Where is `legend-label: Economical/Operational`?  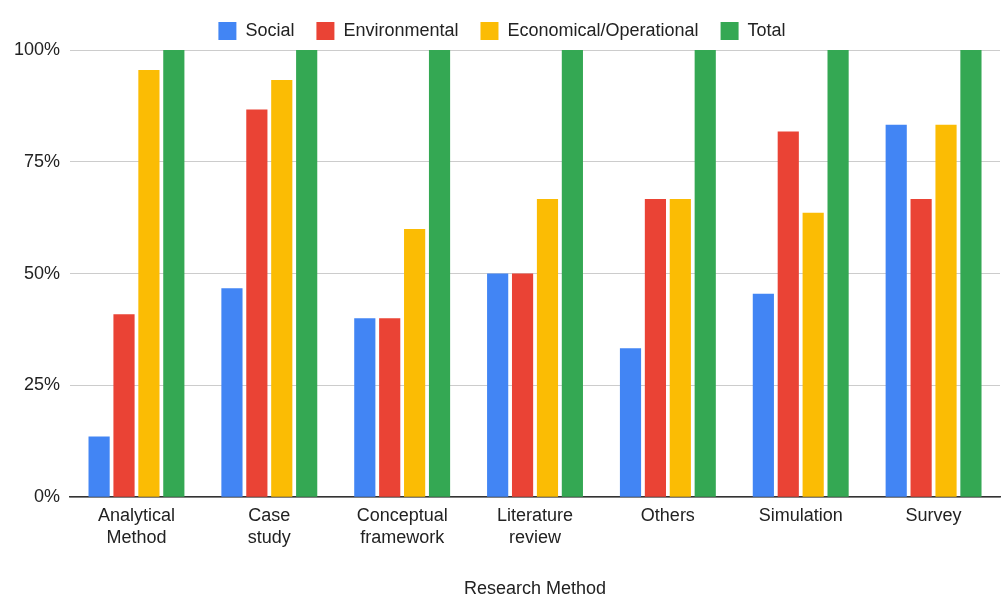
legend-label: Economical/Operational is located at coordinates (603, 29).